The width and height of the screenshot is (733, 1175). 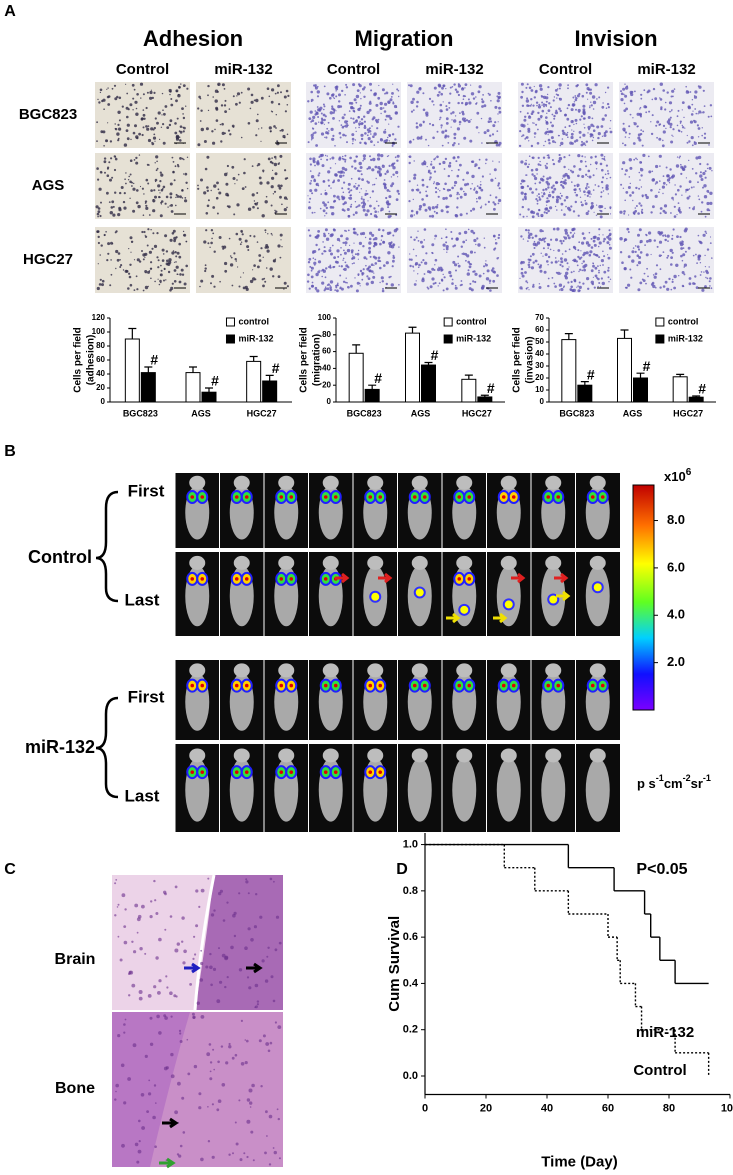 I want to click on x-tick-label: HGC27, so click(x=477, y=413).